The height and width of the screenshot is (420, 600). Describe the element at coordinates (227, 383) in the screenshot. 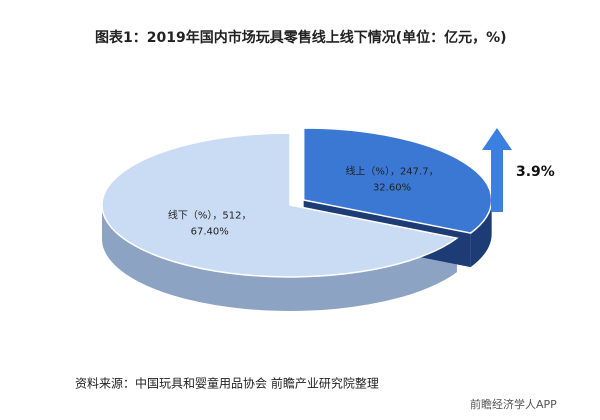

I see `source: 资料来源：中国玩具和婴童用品协会 前瞻产业研究院整理` at that location.